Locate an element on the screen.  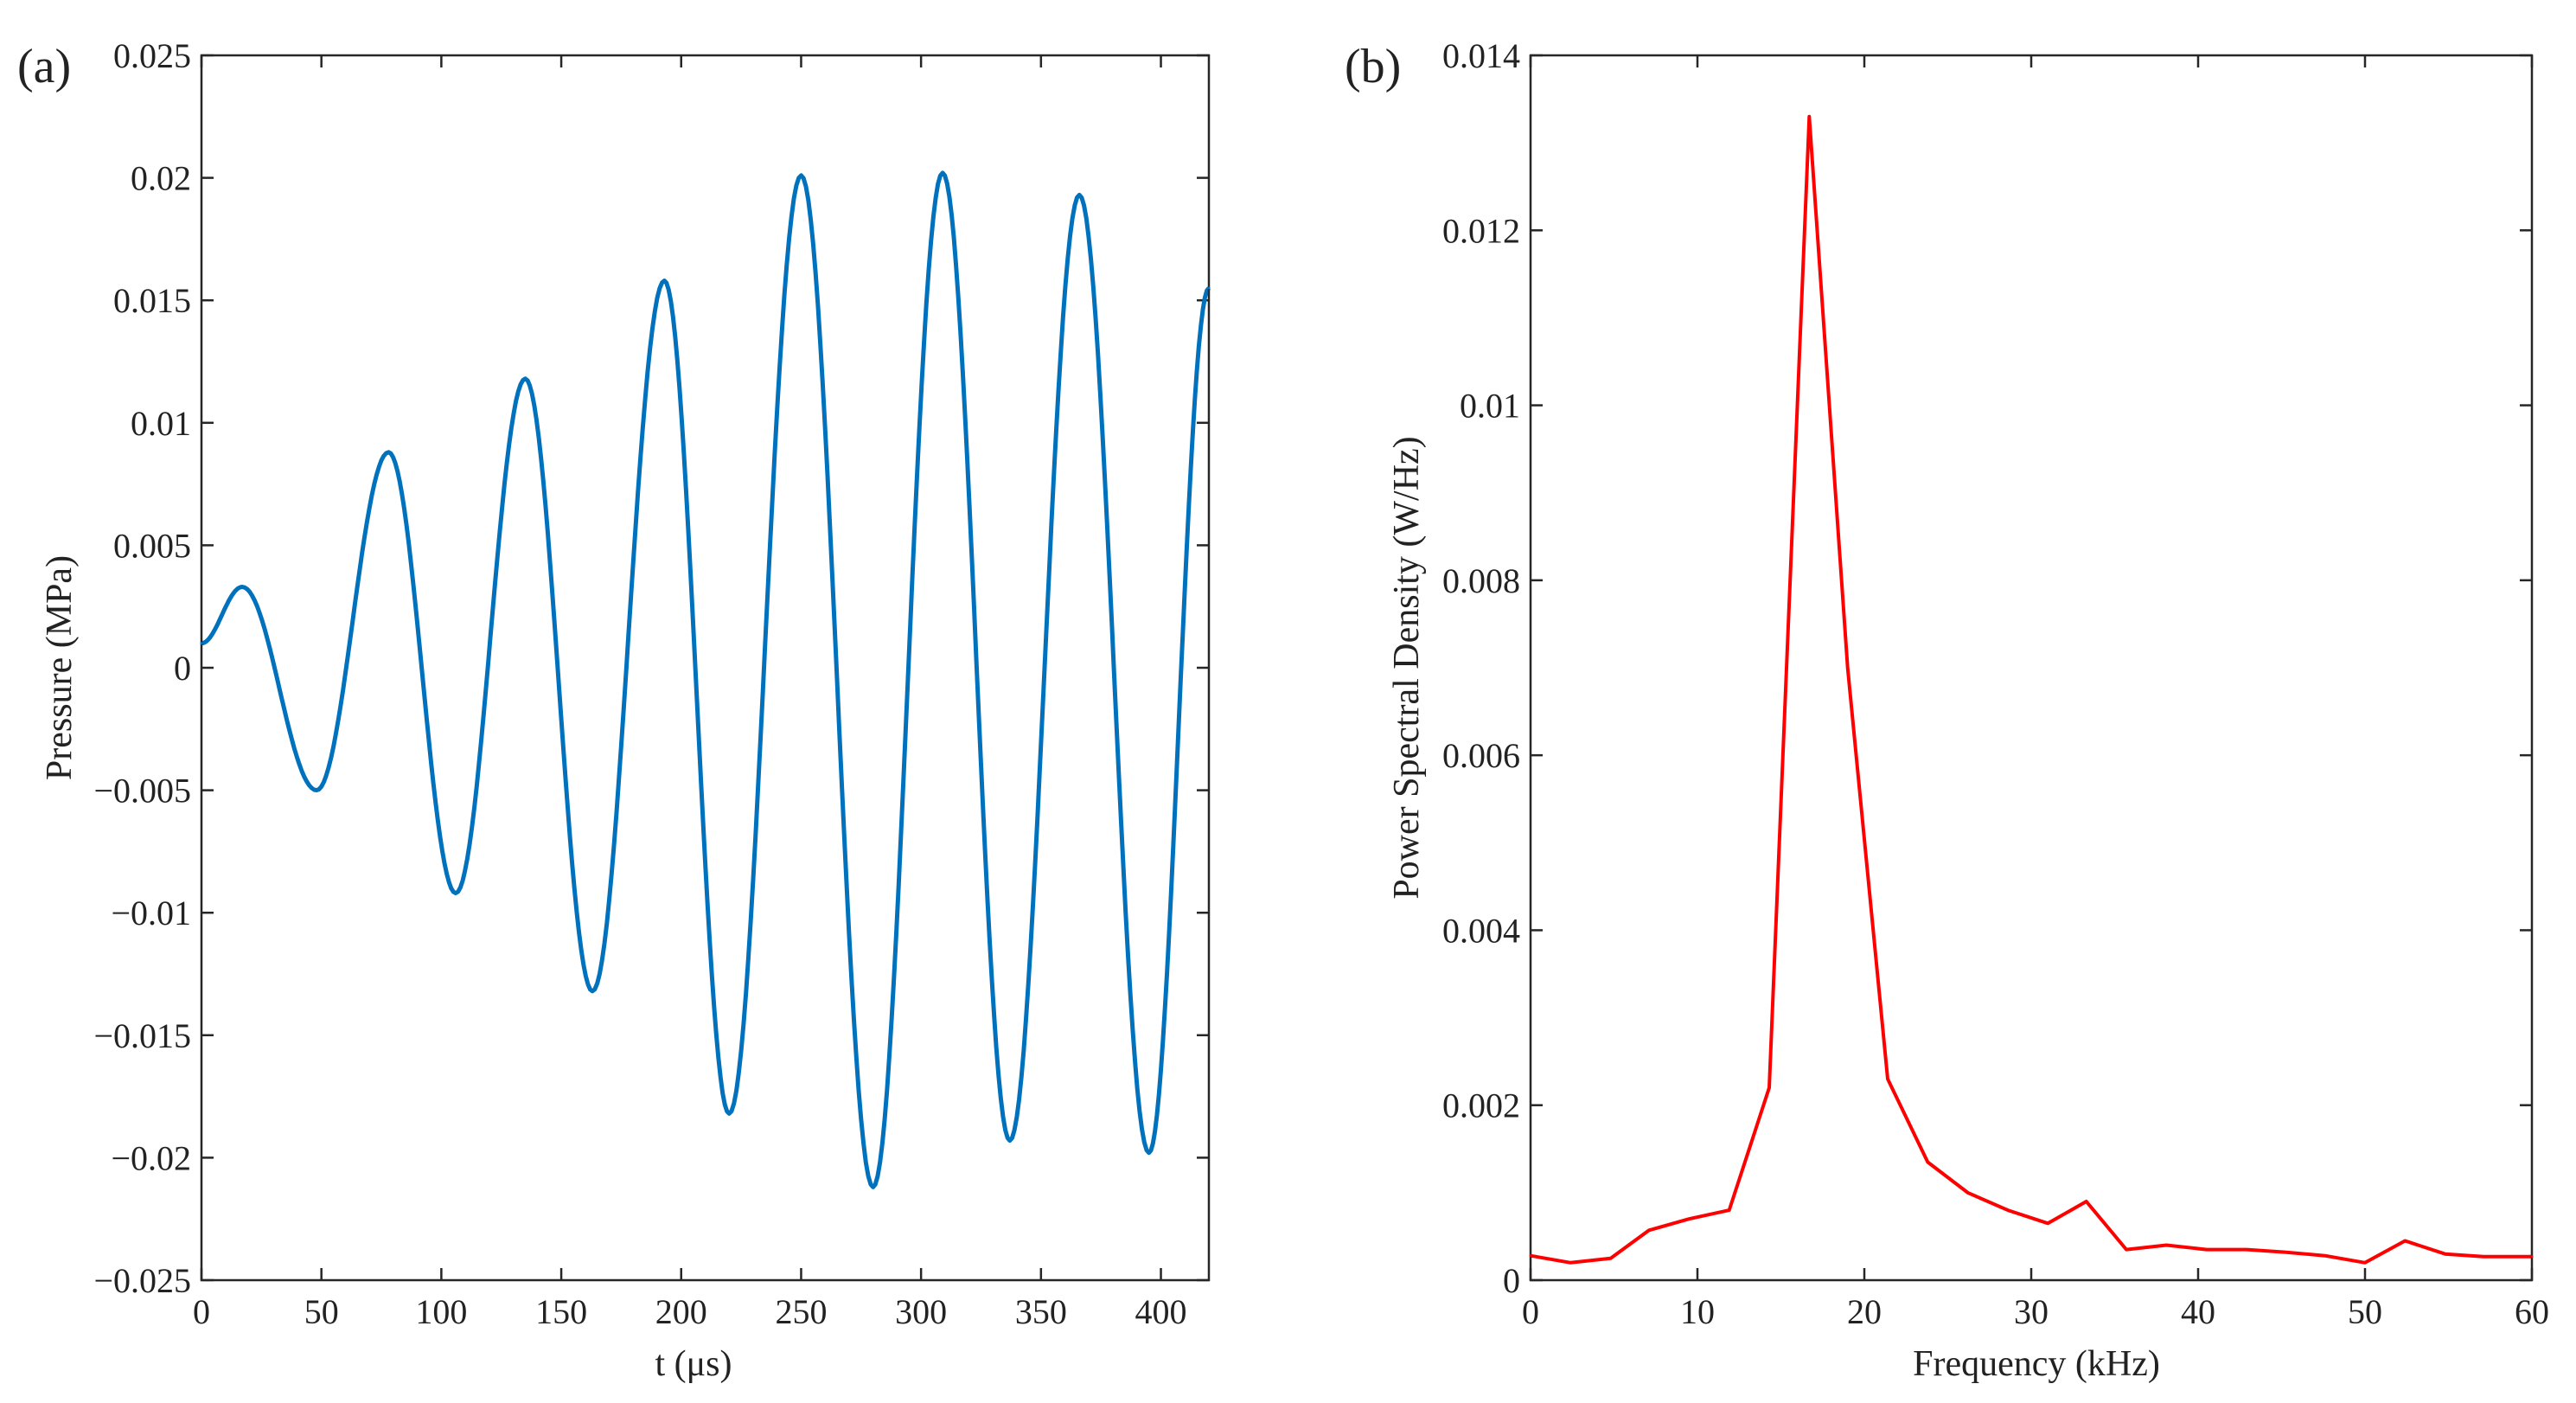
panel-a-x-tick-label: 0 is located at coordinates (202, 1312).